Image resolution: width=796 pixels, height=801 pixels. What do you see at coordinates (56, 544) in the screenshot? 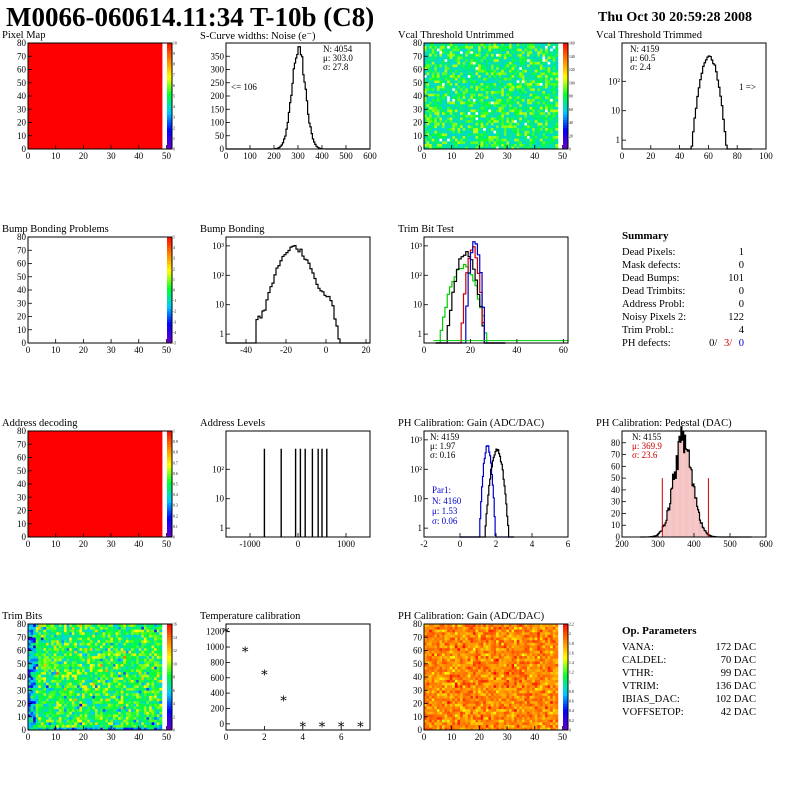
I see `x-tick-label: 10` at bounding box center [56, 544].